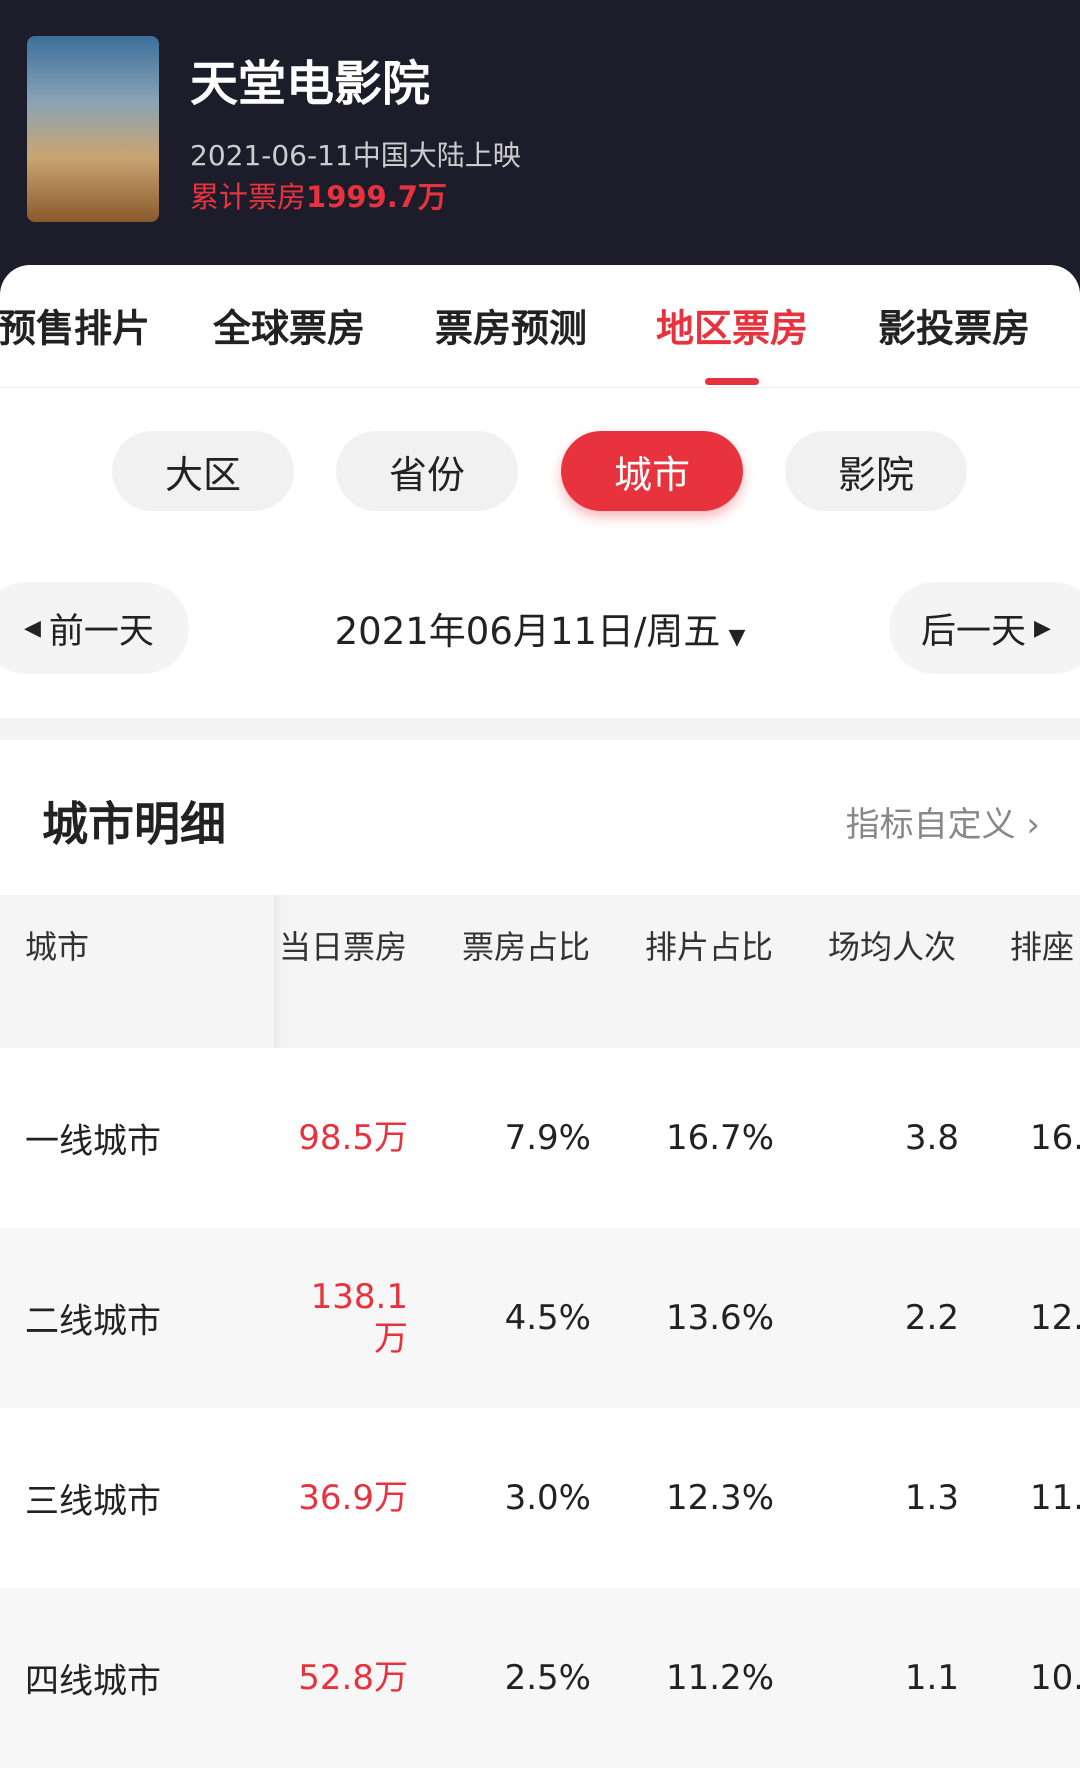 The width and height of the screenshot is (1080, 1768). I want to click on table-cell: 四线城市, so click(93, 1681).